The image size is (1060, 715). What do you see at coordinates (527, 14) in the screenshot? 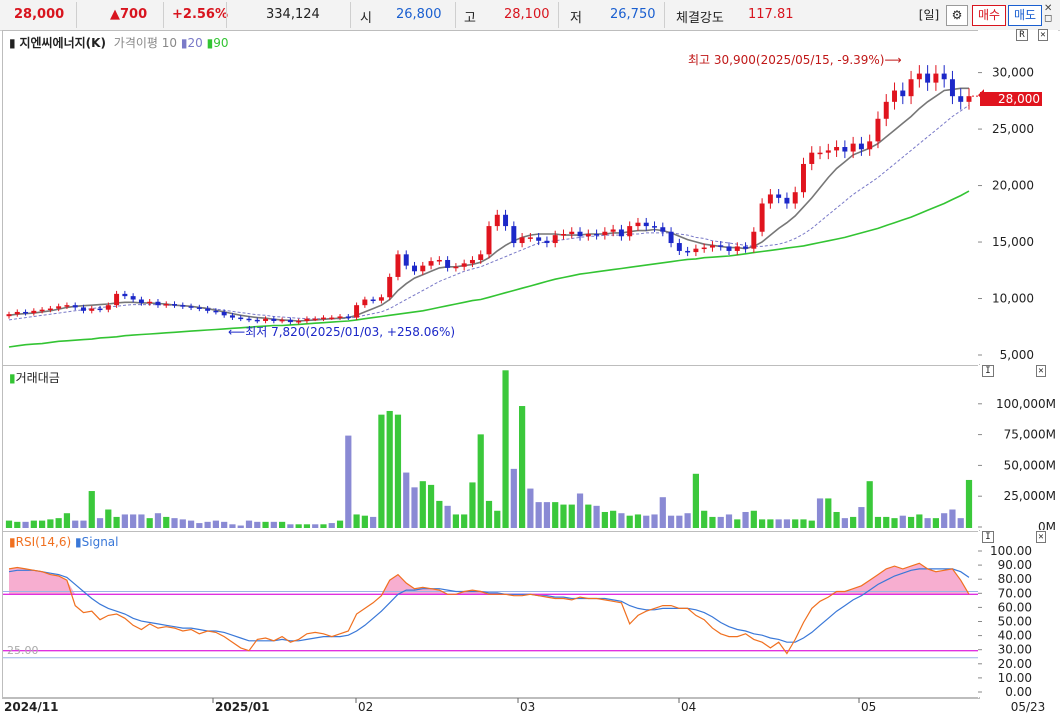
I see `high-value: 28,100` at bounding box center [527, 14].